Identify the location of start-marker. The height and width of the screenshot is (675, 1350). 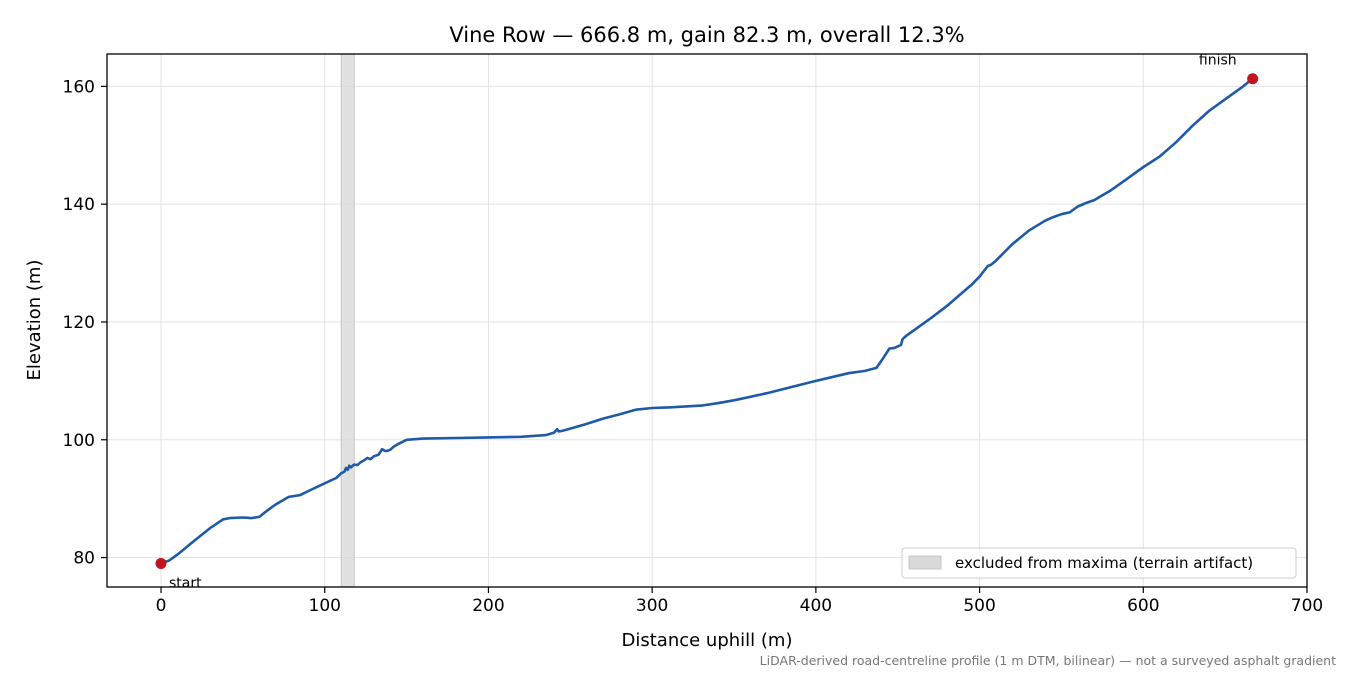
(161, 563).